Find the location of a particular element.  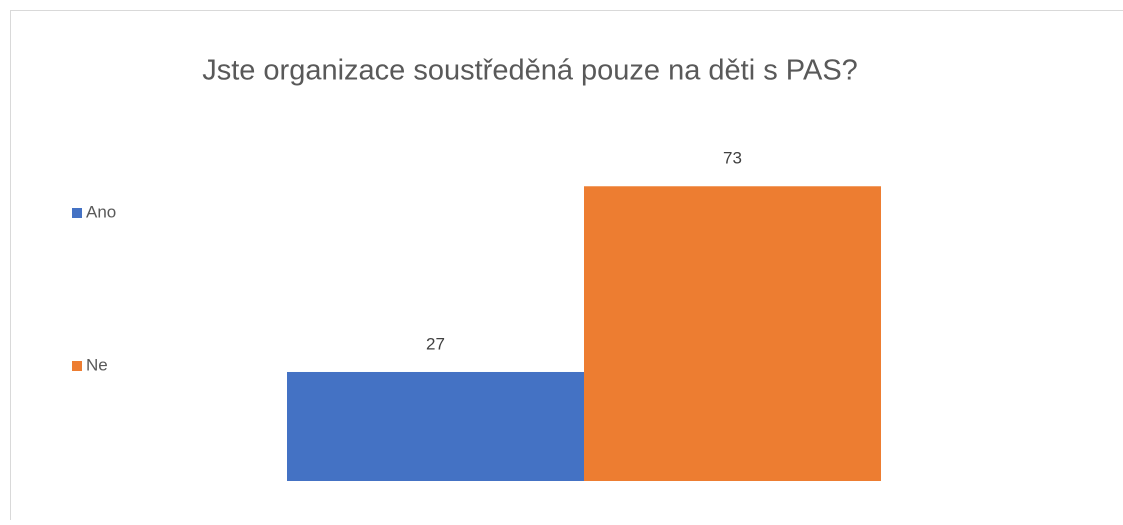

legend-label: Ano is located at coordinates (101, 211).